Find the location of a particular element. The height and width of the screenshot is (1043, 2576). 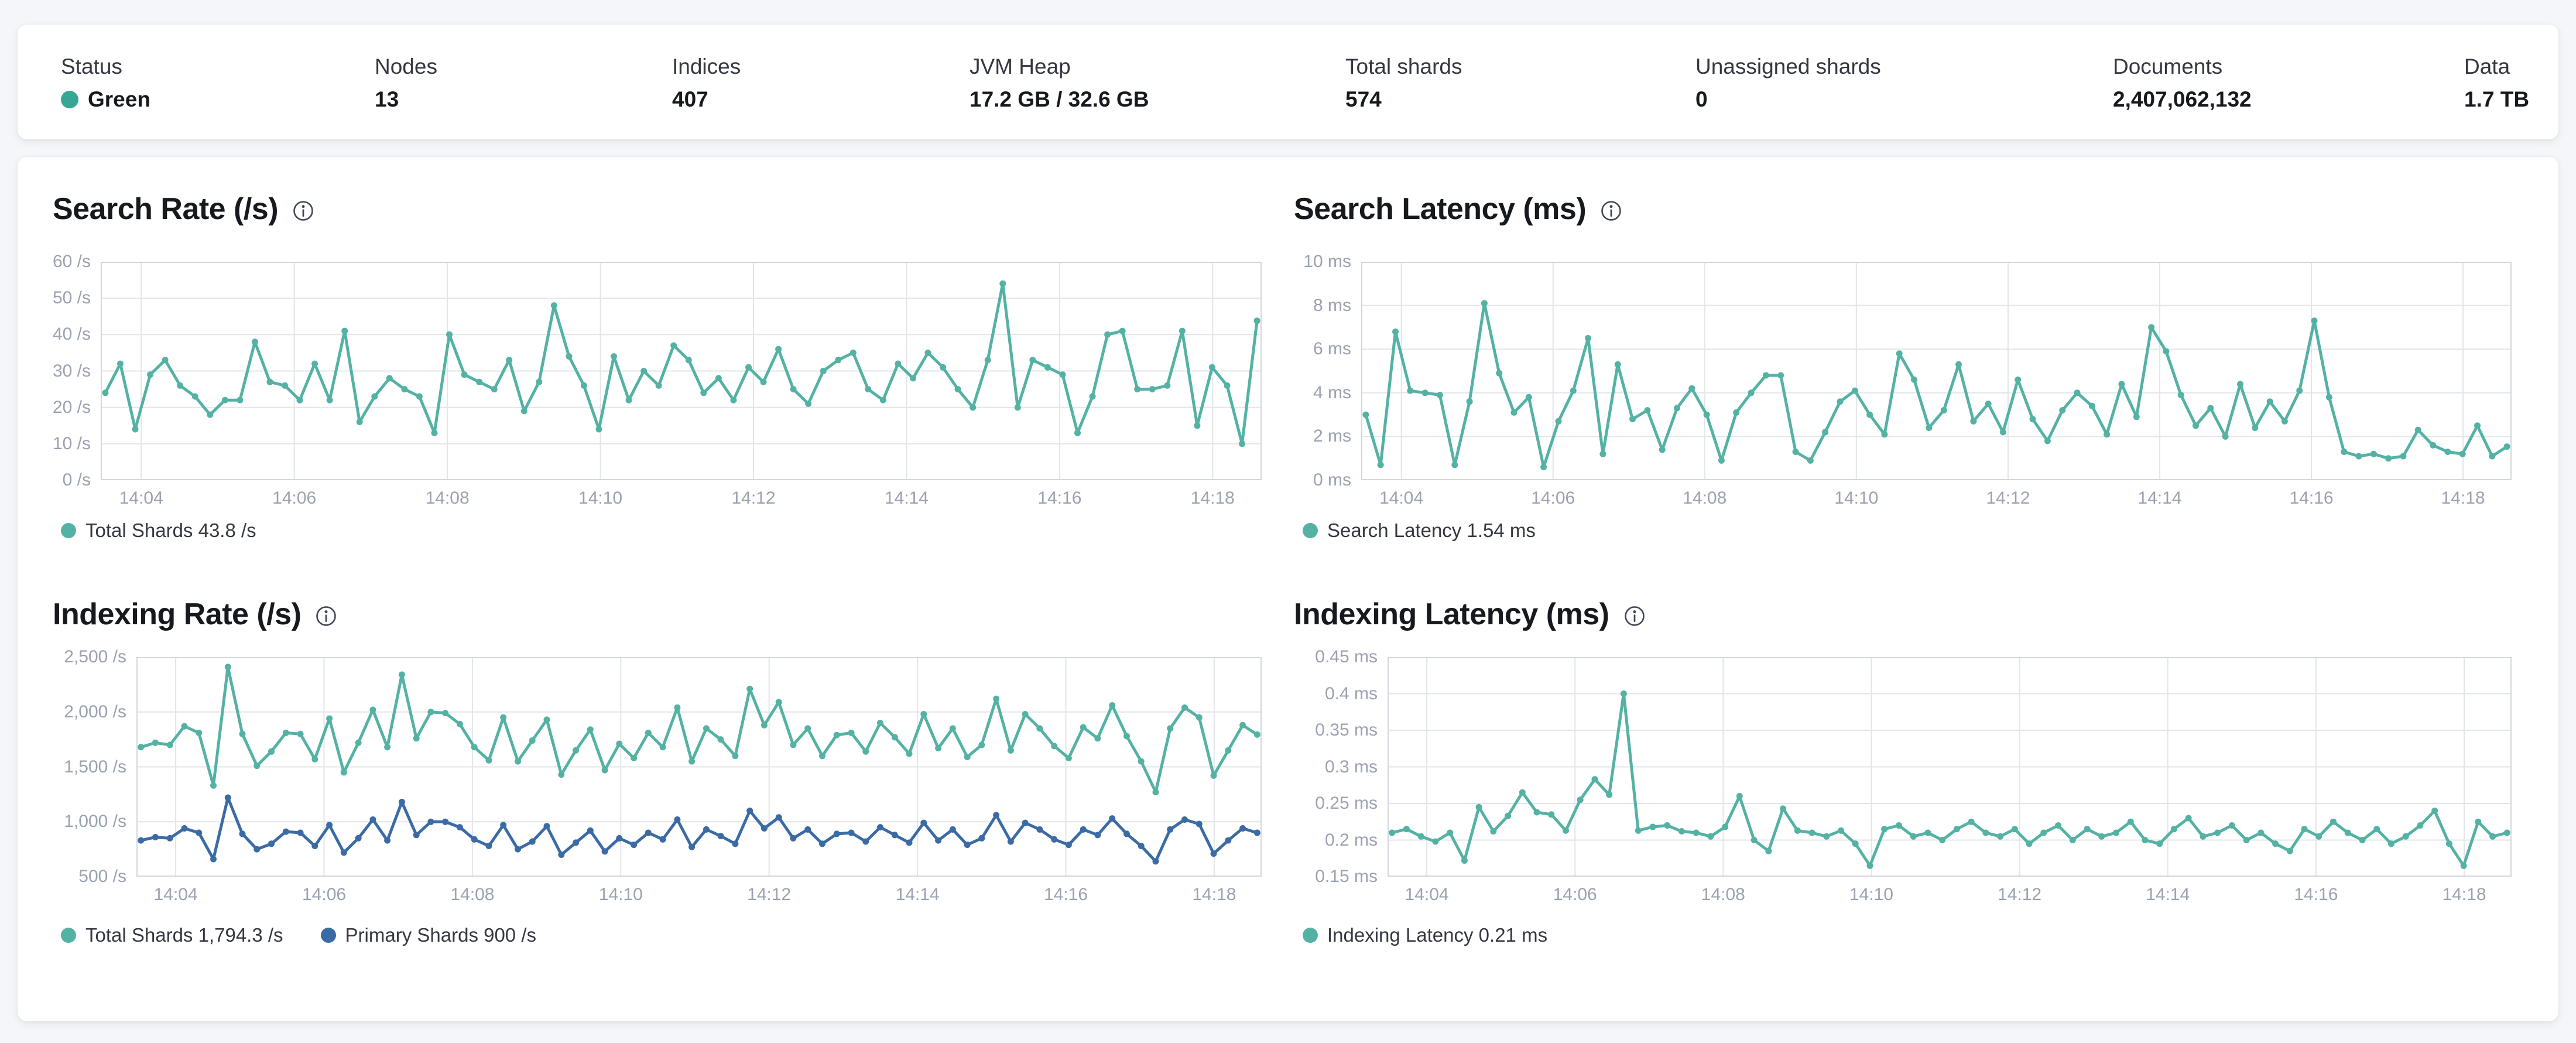

y-axis-tick-label: 2,500 /s is located at coordinates (95, 656).